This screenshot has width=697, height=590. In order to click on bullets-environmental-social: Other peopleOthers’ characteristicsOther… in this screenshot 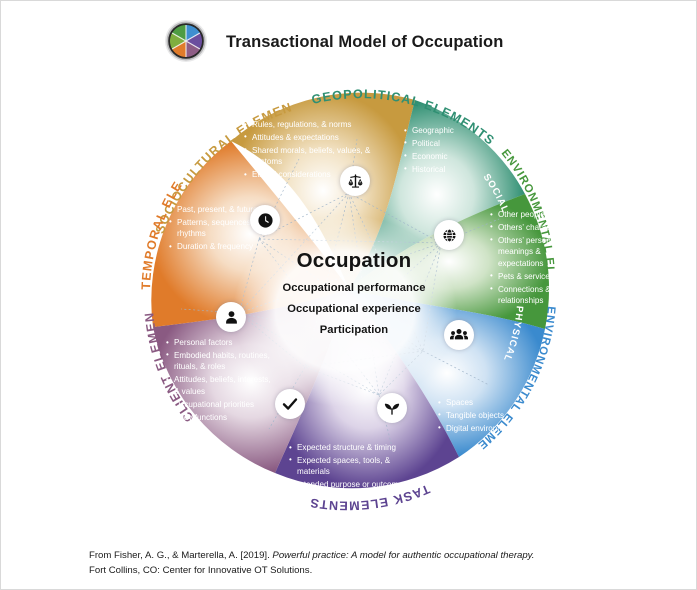, I will do `click(538, 258)`.